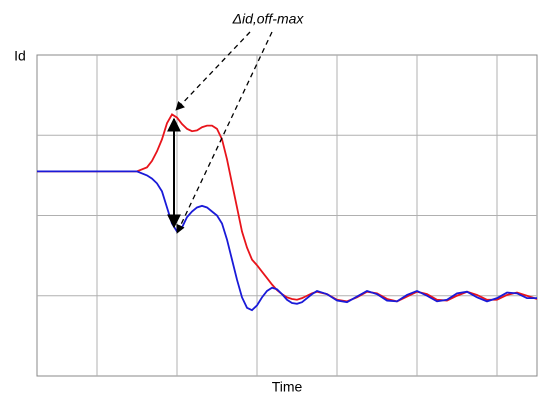 This screenshot has width=550, height=405. What do you see at coordinates (20, 56) in the screenshot?
I see `y-axis-label: Id` at bounding box center [20, 56].